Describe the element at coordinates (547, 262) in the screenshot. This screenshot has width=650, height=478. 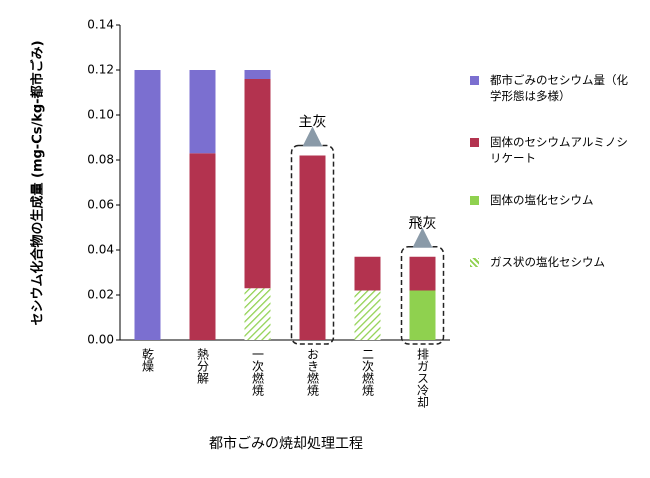
I see `legend-label: ガス状の塩化セシウム` at that location.